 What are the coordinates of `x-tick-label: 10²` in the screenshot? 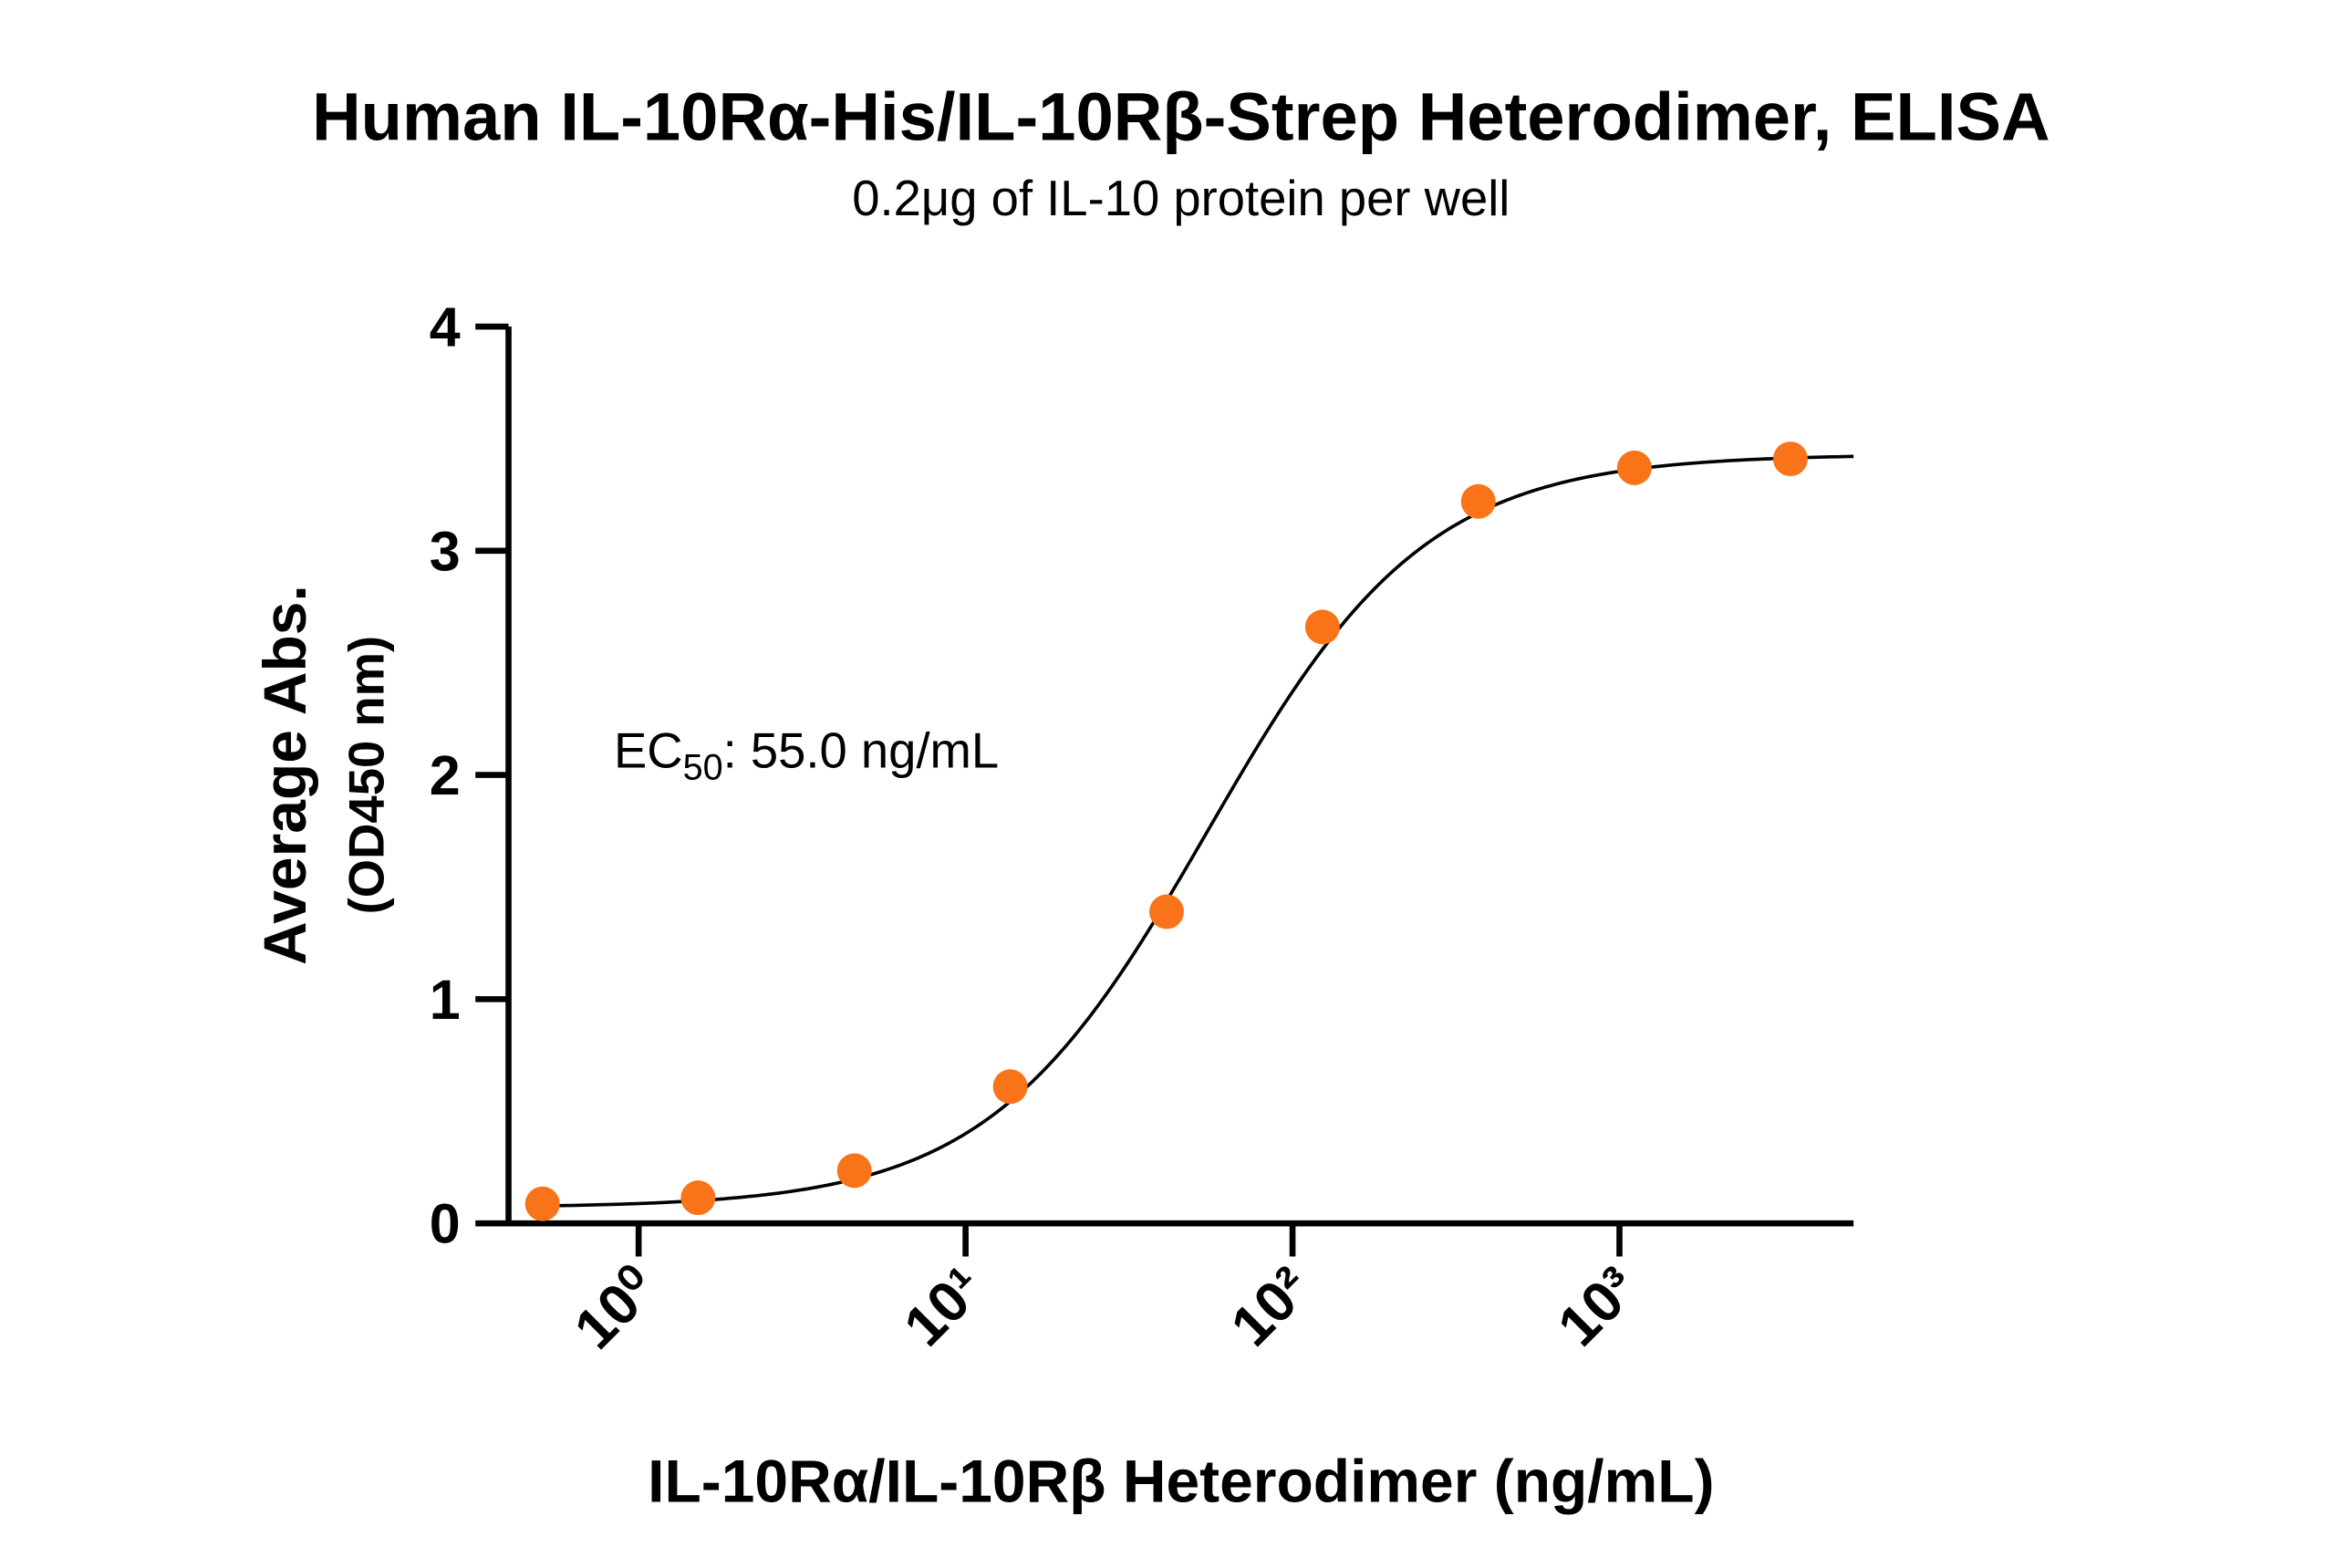 It's located at (1271, 1307).